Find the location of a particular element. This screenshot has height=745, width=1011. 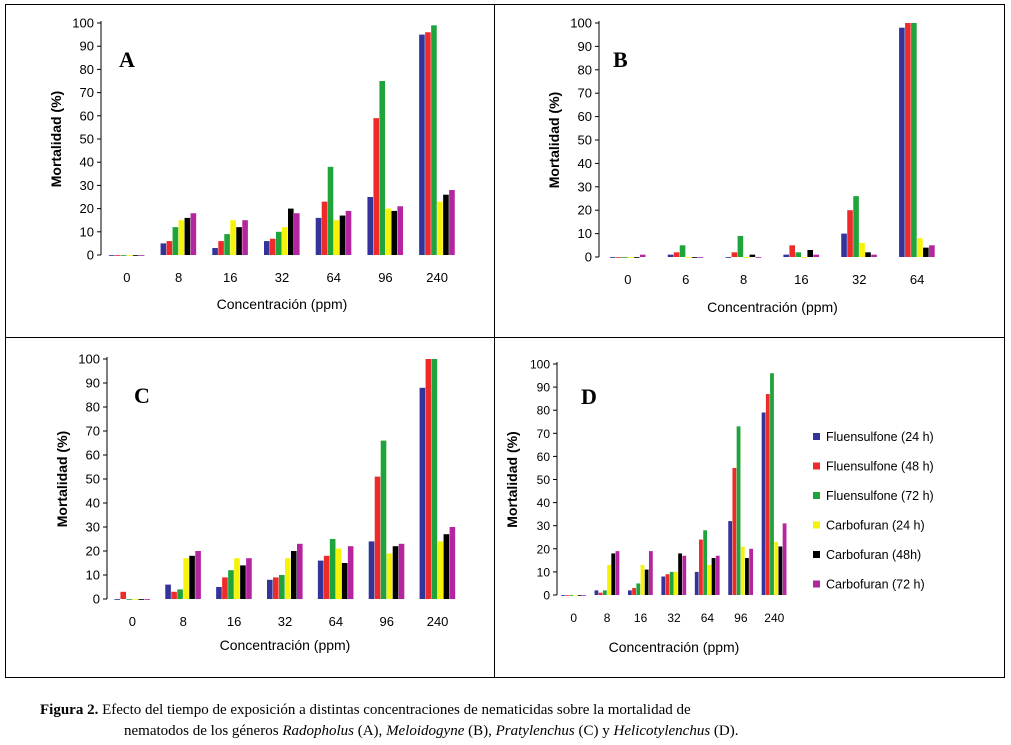

bar-b-16-s5 is located at coordinates (810, 253).